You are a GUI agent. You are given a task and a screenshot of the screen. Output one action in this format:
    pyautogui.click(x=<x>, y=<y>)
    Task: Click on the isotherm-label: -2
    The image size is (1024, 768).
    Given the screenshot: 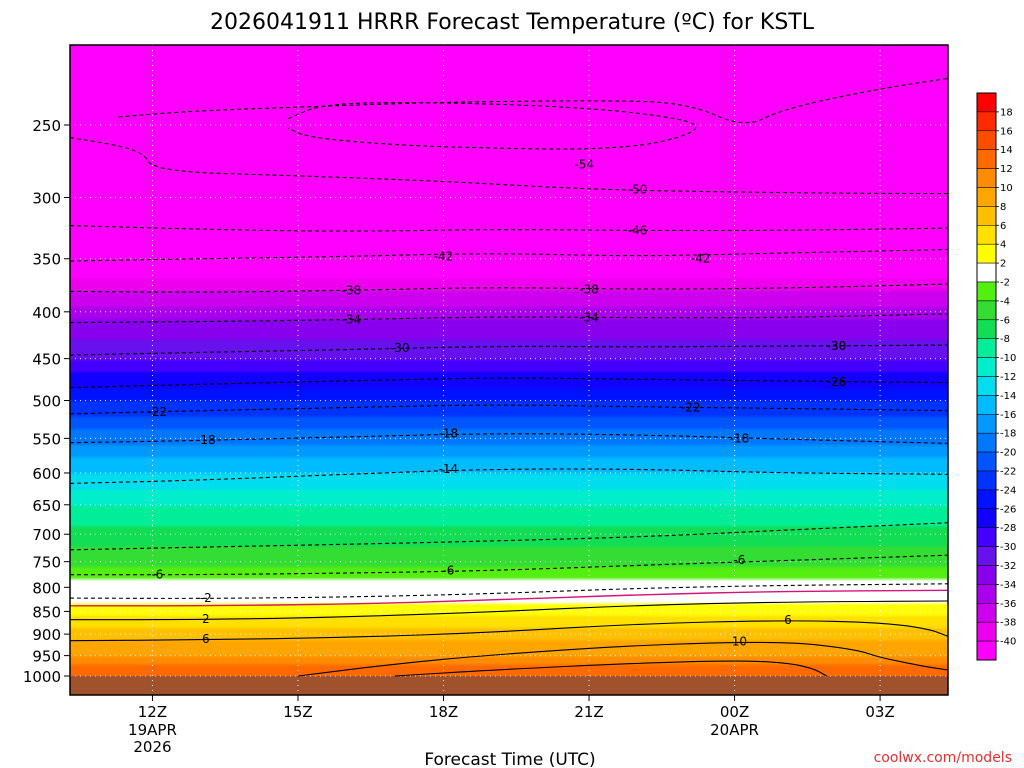 What is the action you would take?
    pyautogui.click(x=206, y=598)
    